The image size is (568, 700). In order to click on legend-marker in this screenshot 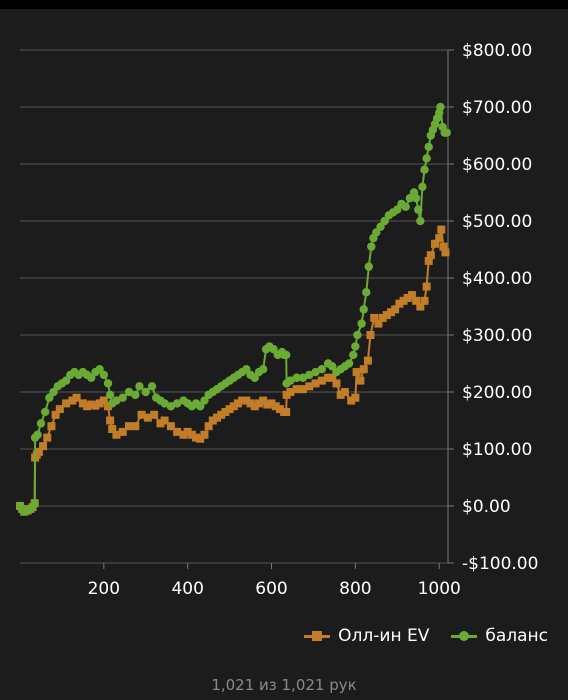, I will do `click(317, 636)`.